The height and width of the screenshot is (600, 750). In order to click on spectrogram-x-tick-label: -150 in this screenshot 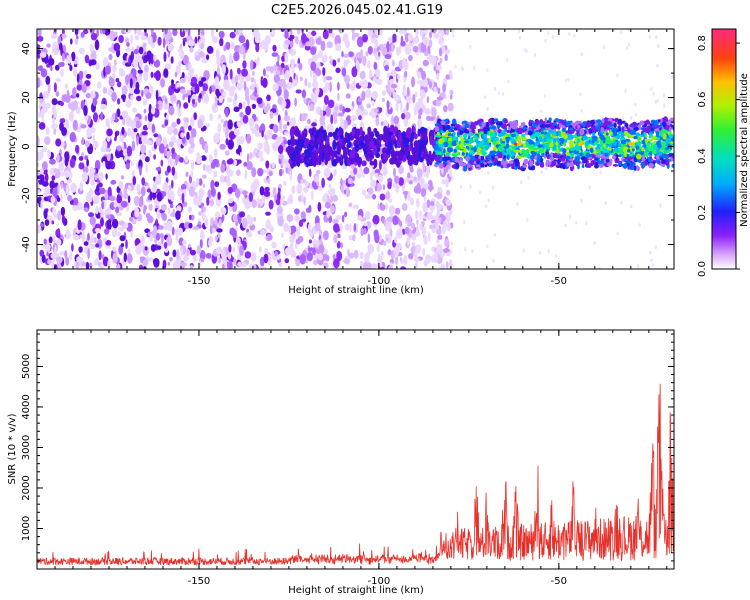, I will do `click(199, 281)`.